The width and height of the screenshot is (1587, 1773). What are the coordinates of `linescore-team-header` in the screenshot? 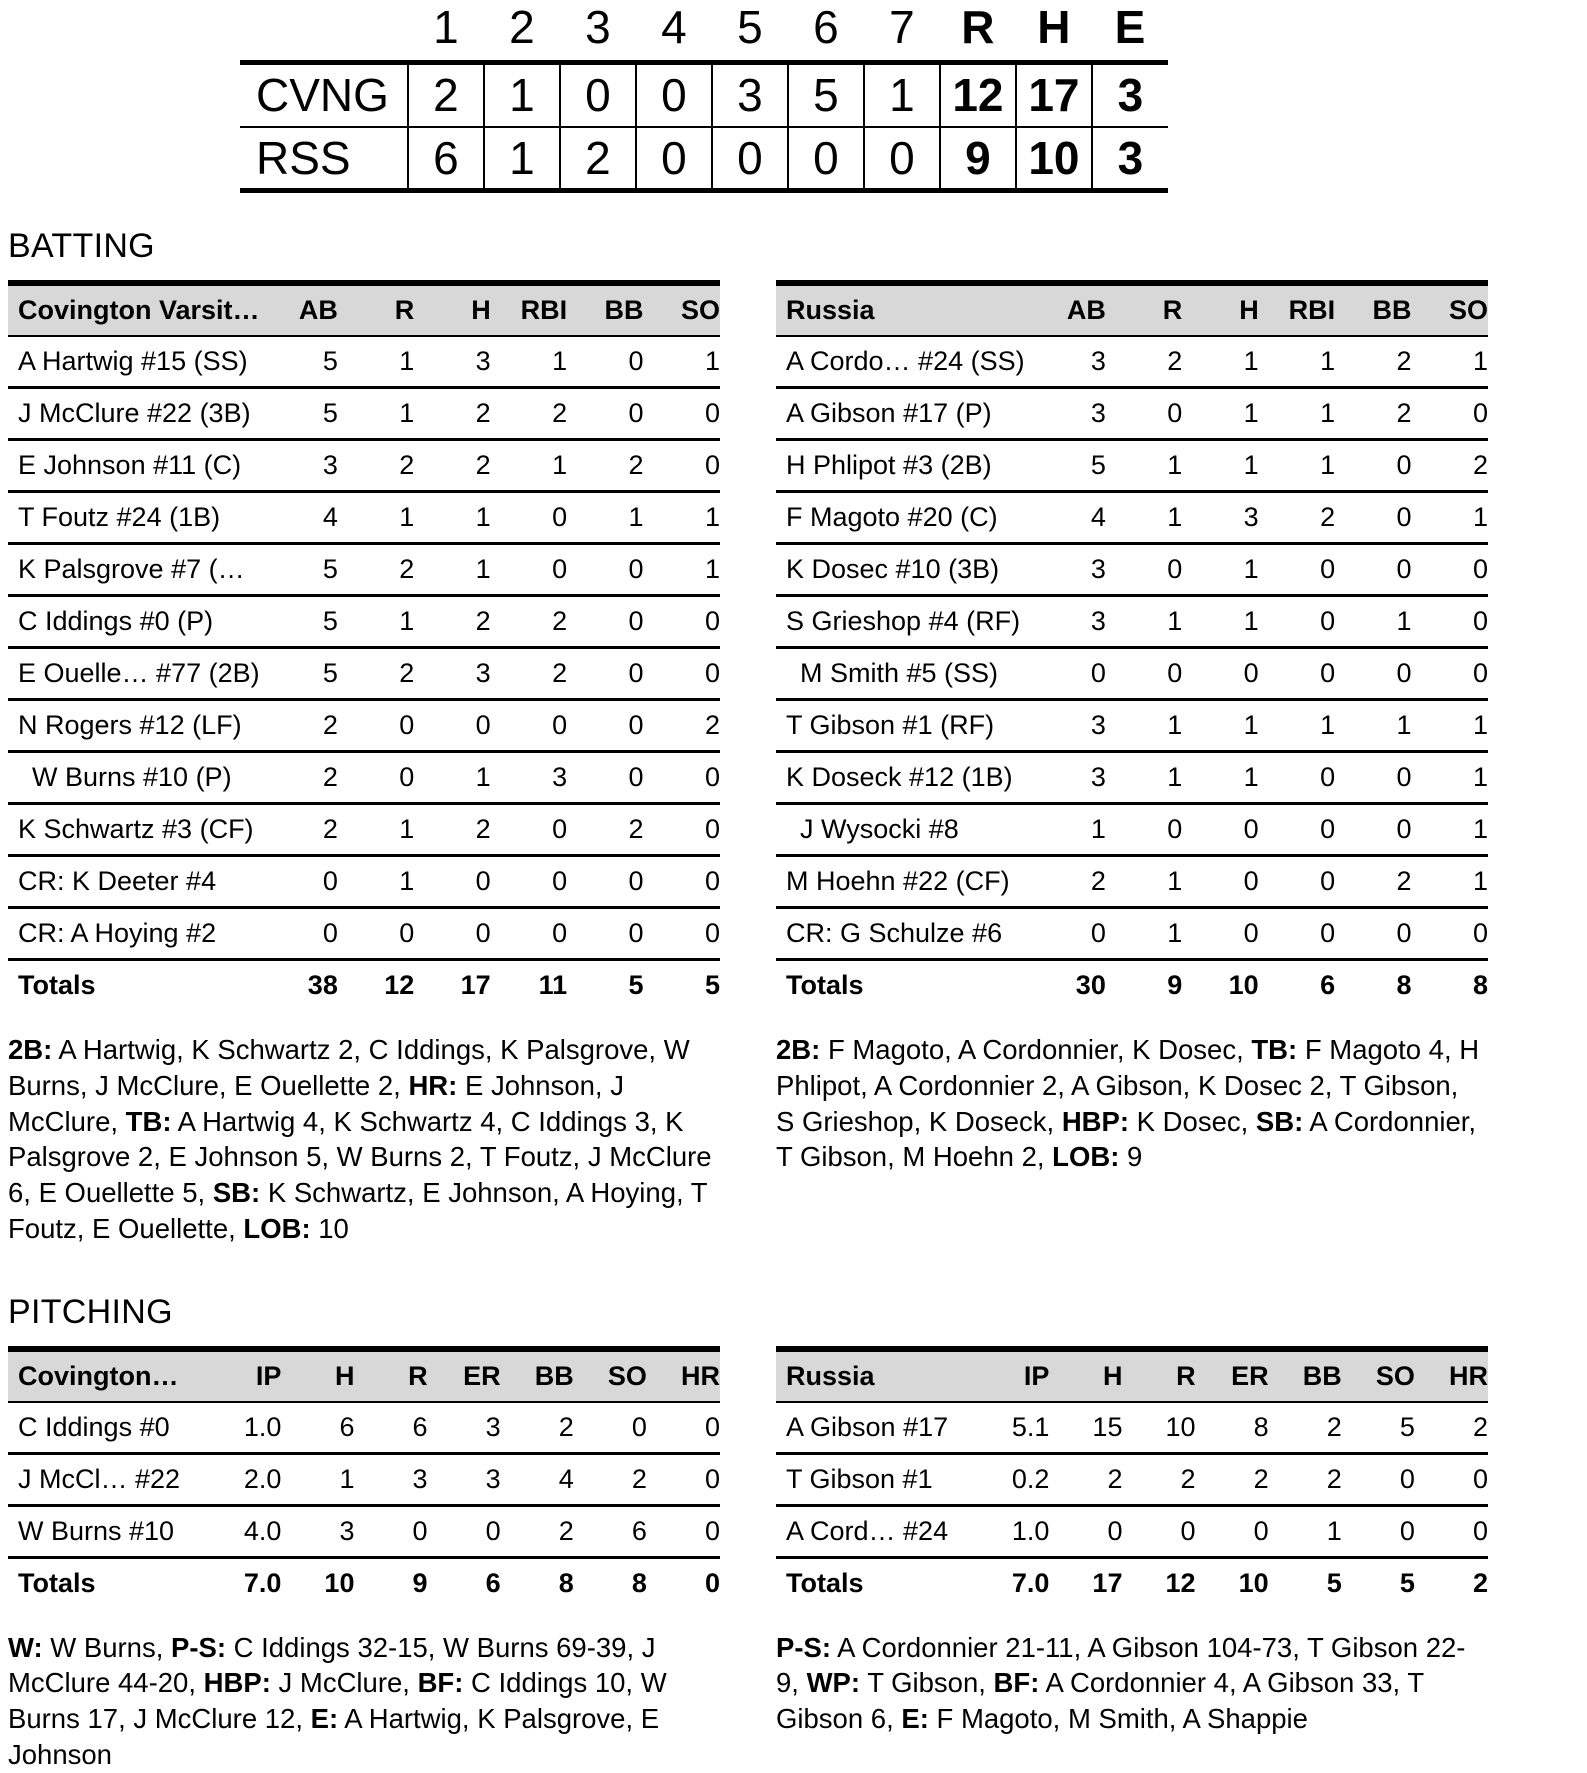 It's located at (324, 31).